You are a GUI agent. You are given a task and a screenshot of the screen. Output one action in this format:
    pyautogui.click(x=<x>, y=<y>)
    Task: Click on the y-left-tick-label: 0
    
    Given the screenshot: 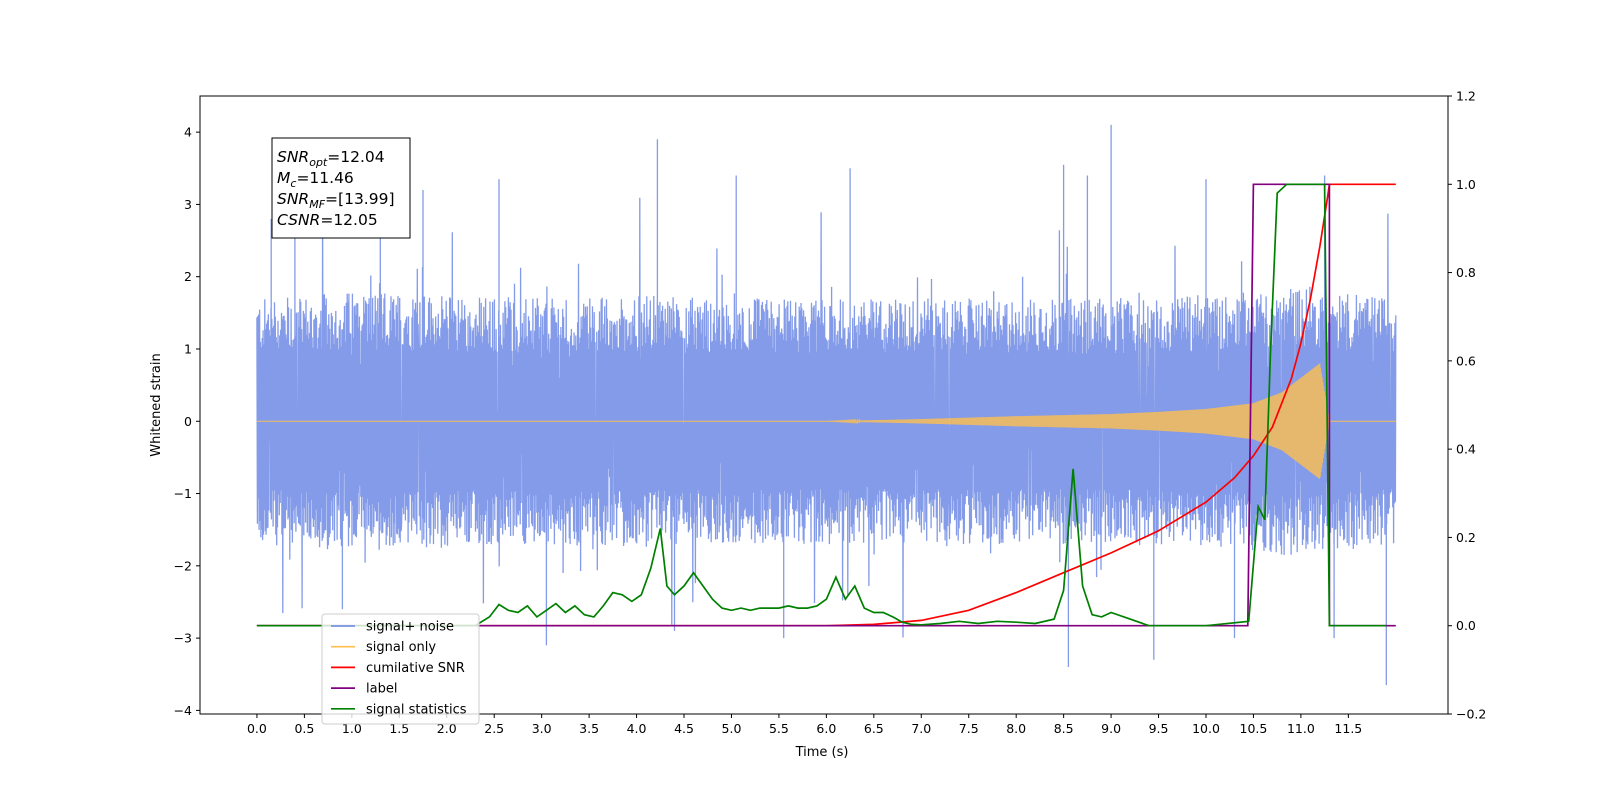 What is the action you would take?
    pyautogui.click(x=188, y=421)
    